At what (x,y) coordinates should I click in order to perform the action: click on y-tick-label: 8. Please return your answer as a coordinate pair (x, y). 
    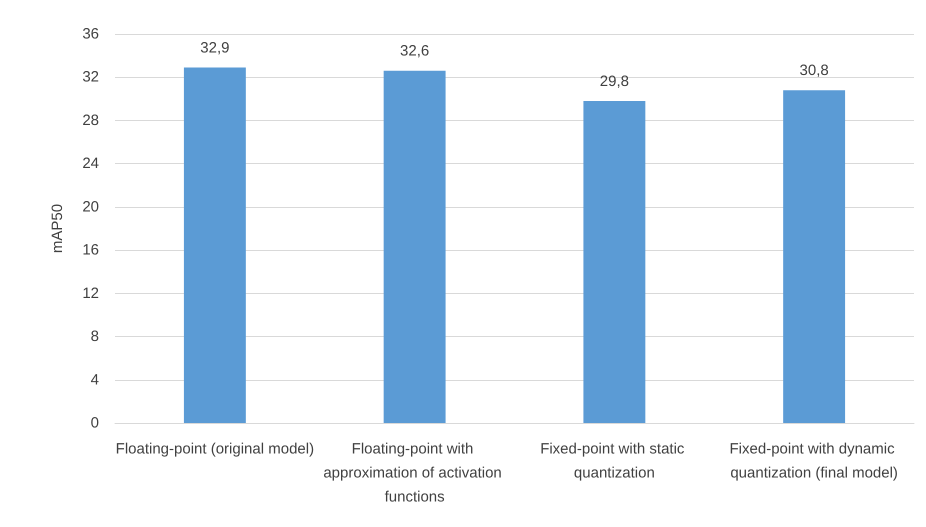
    Looking at the image, I should click on (94, 337).